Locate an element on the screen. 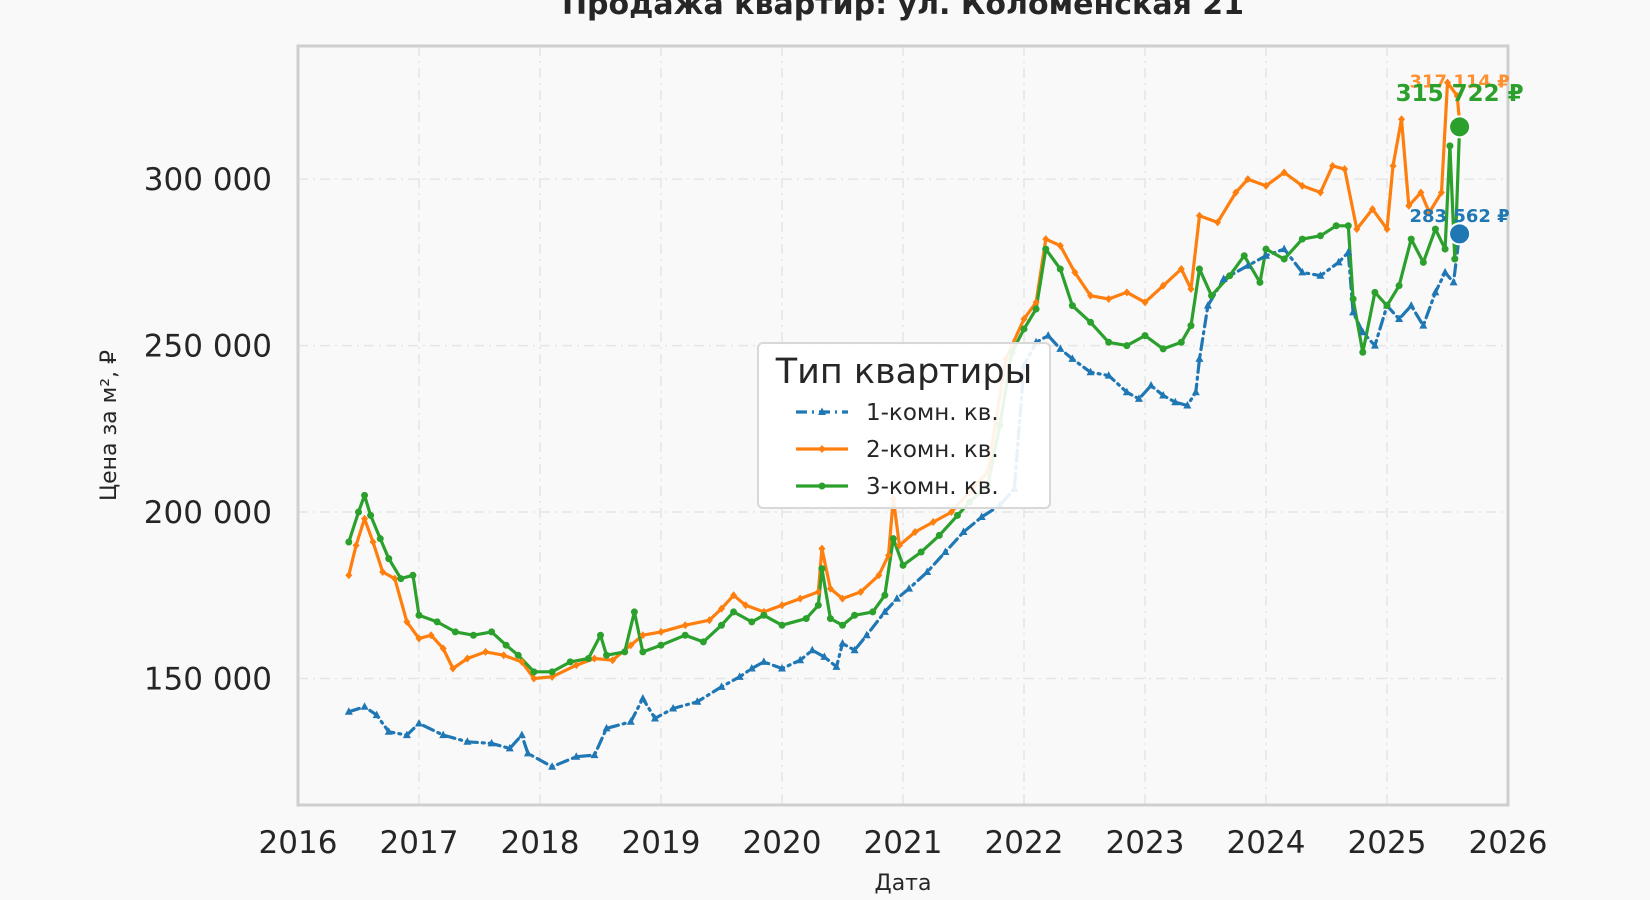  y-tick-label: 200 000 is located at coordinates (208, 513).